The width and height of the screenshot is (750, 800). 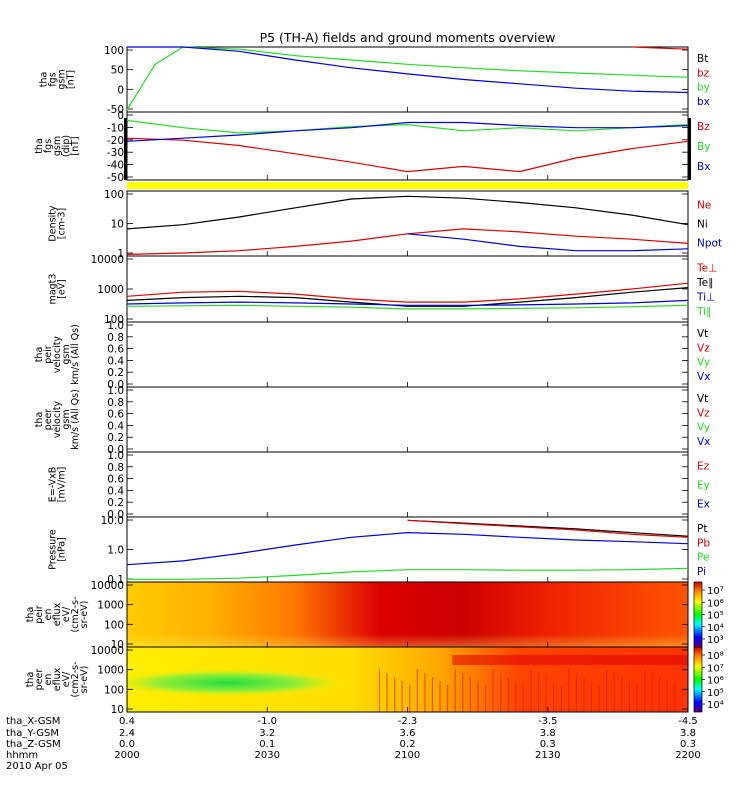 What do you see at coordinates (715, 640) in the screenshot?
I see `colorbar-label: 10³` at bounding box center [715, 640].